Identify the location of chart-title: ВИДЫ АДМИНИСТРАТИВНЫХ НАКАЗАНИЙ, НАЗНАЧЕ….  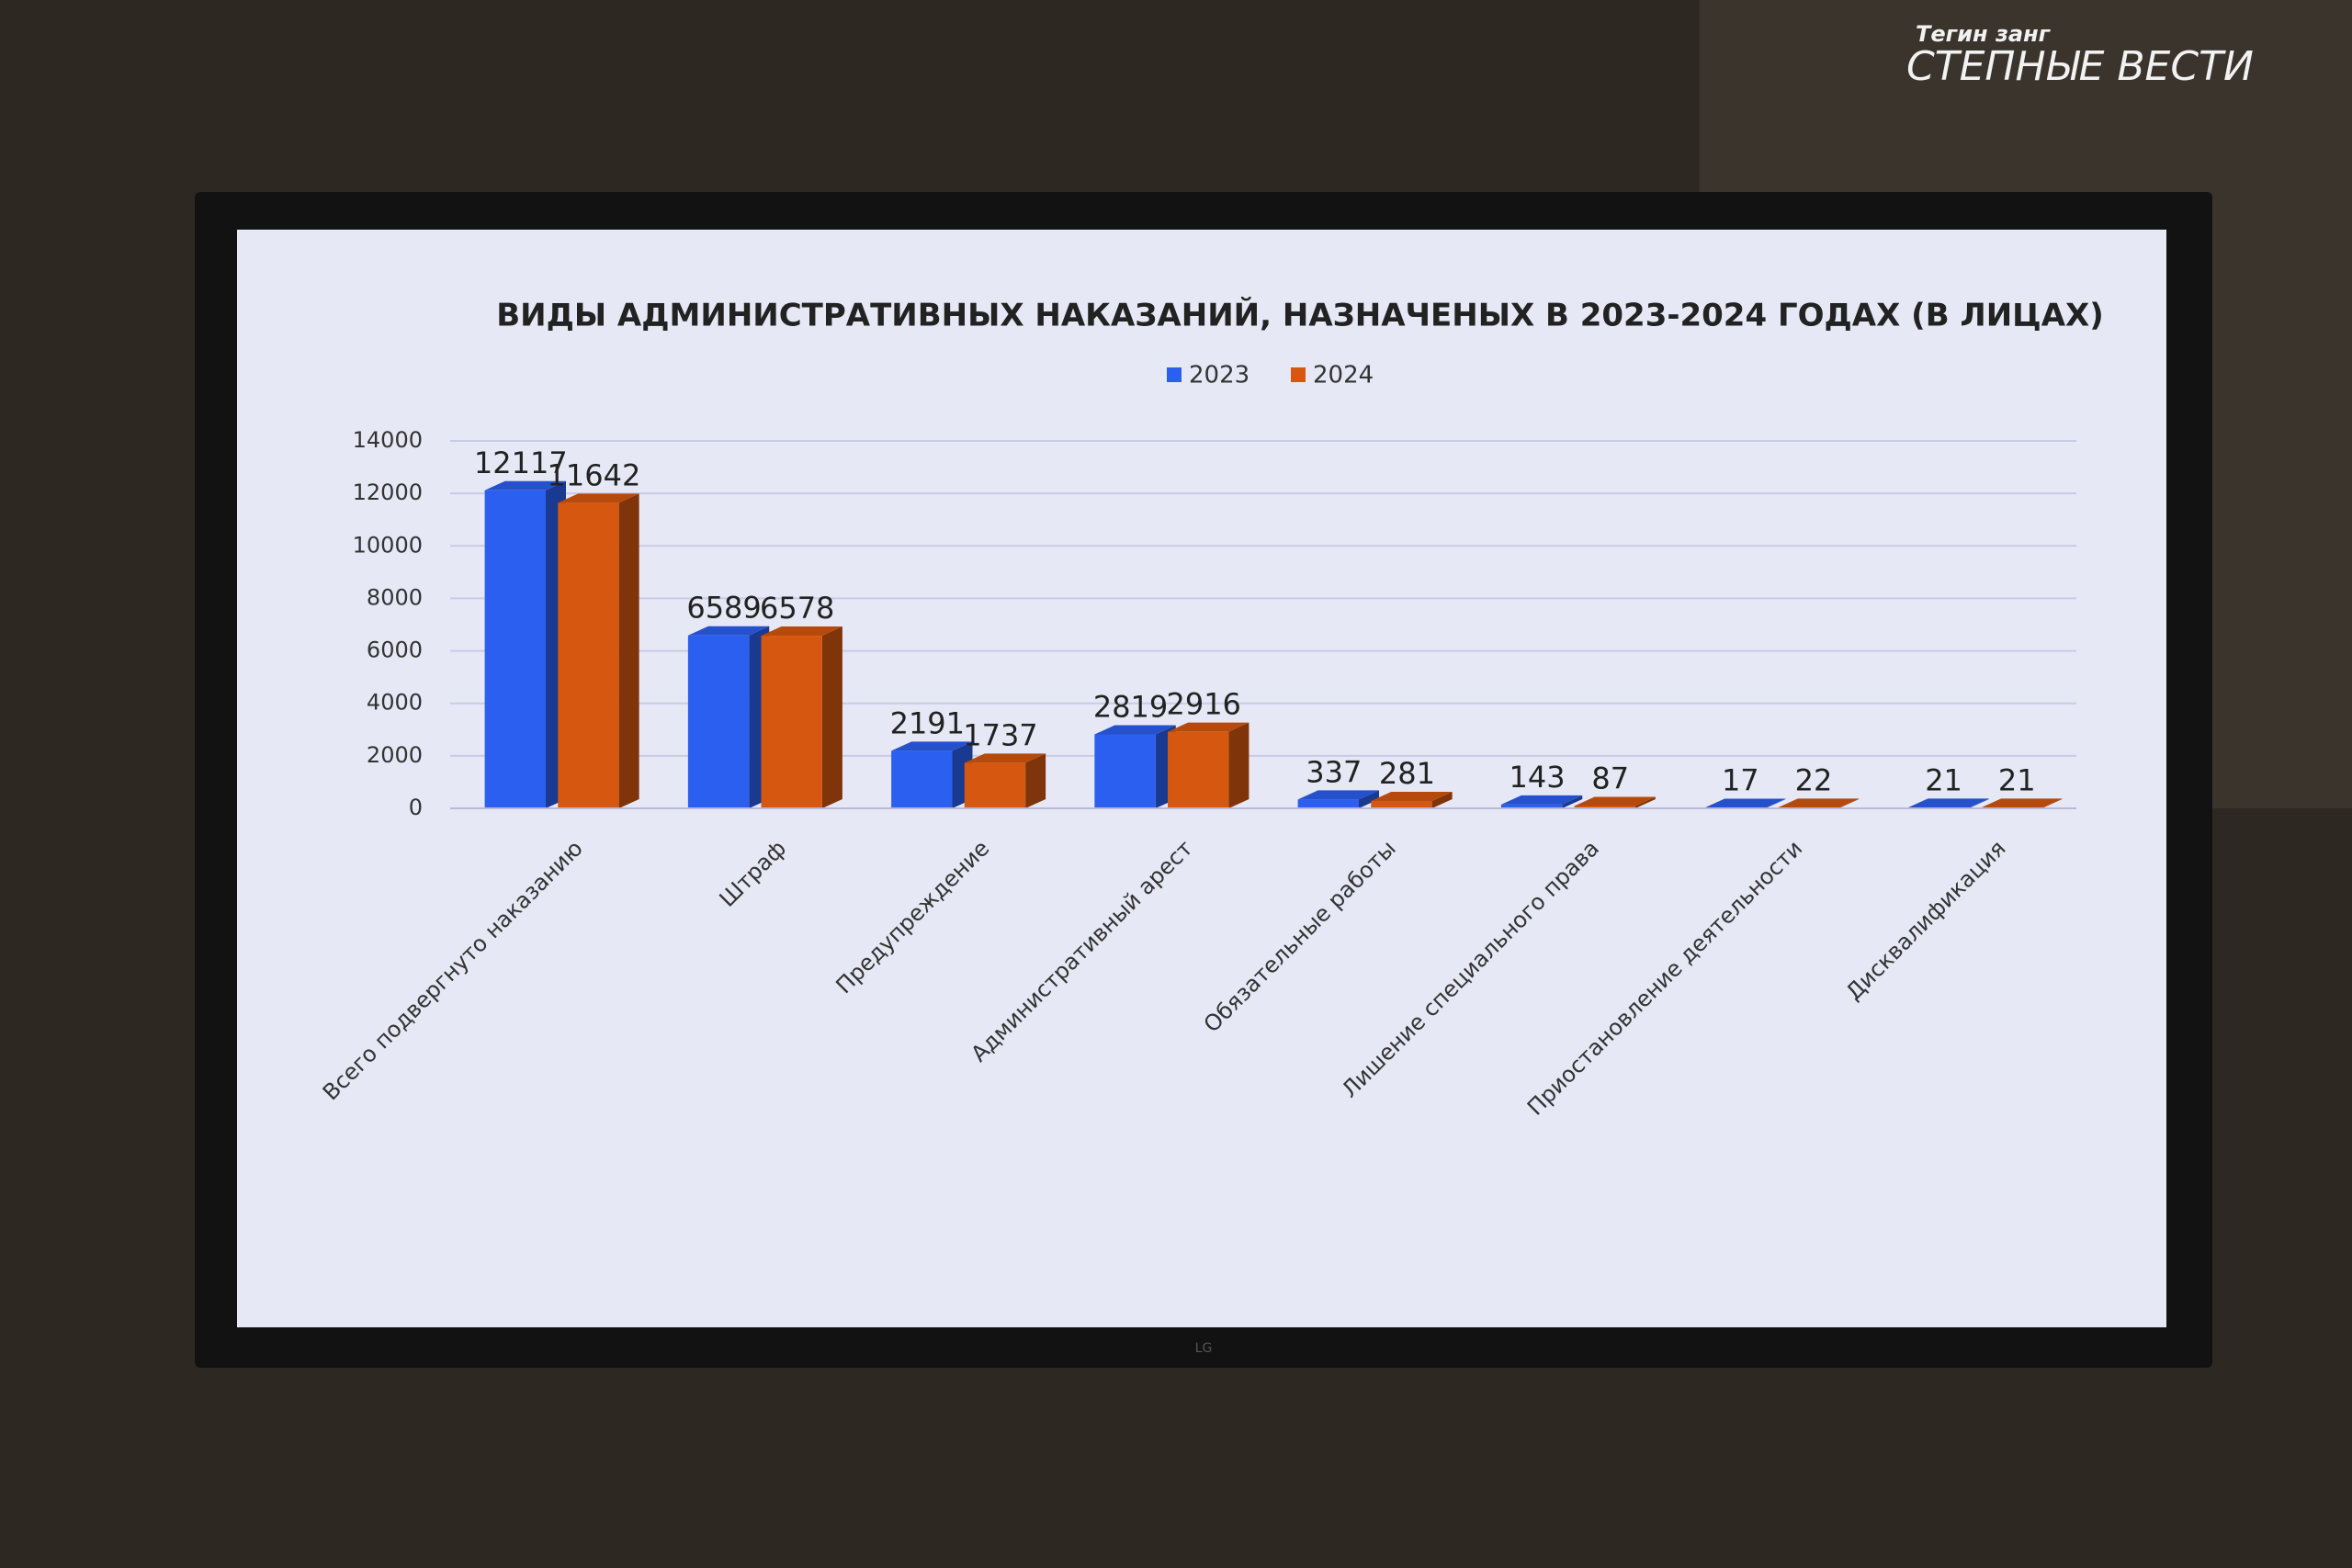
(1300, 315).